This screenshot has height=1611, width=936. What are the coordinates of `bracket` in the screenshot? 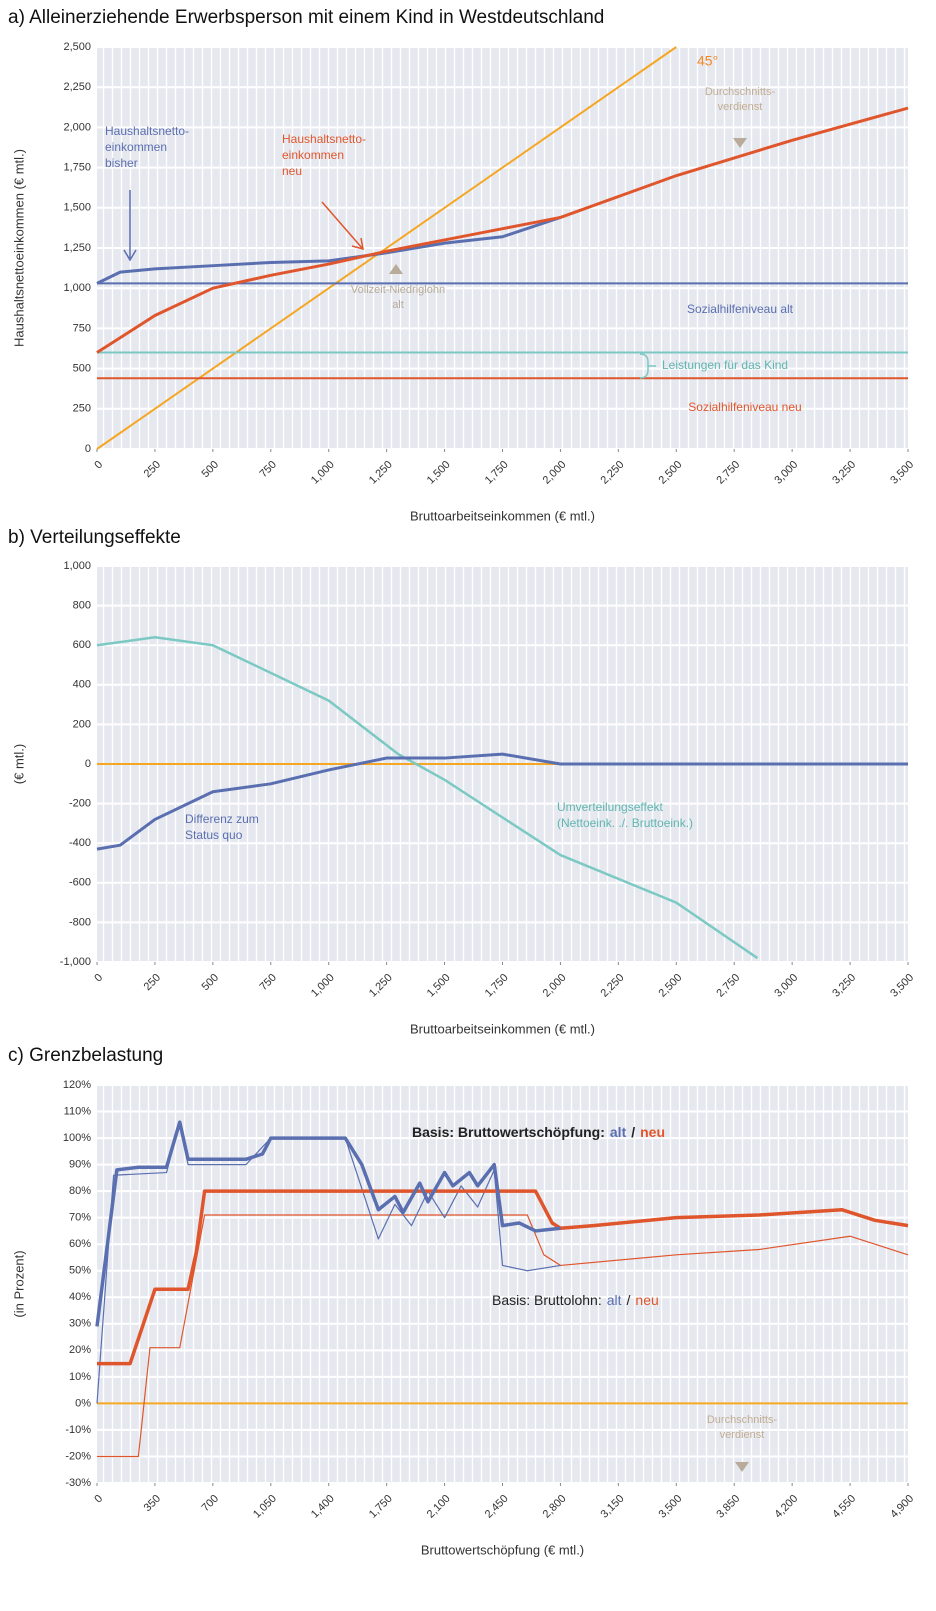 It's located at (647, 366).